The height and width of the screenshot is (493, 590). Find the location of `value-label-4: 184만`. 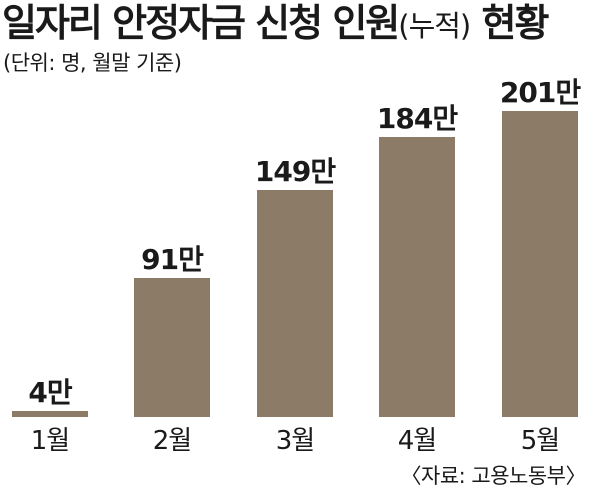

value-label-4: 184만 is located at coordinates (417, 118).